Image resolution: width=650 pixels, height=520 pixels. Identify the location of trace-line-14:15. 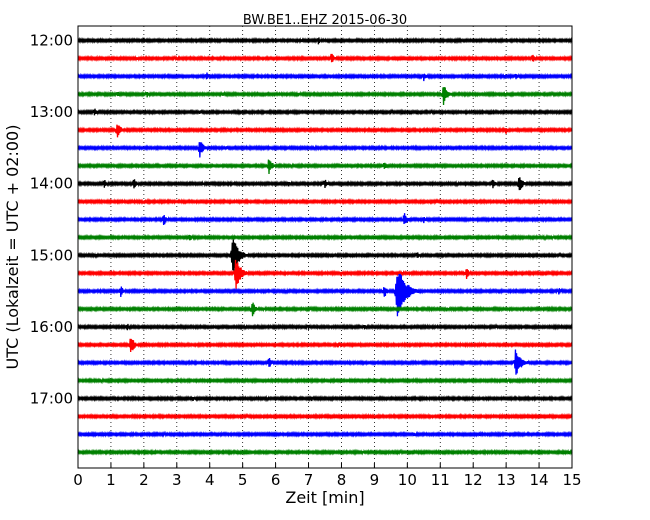
(325, 201).